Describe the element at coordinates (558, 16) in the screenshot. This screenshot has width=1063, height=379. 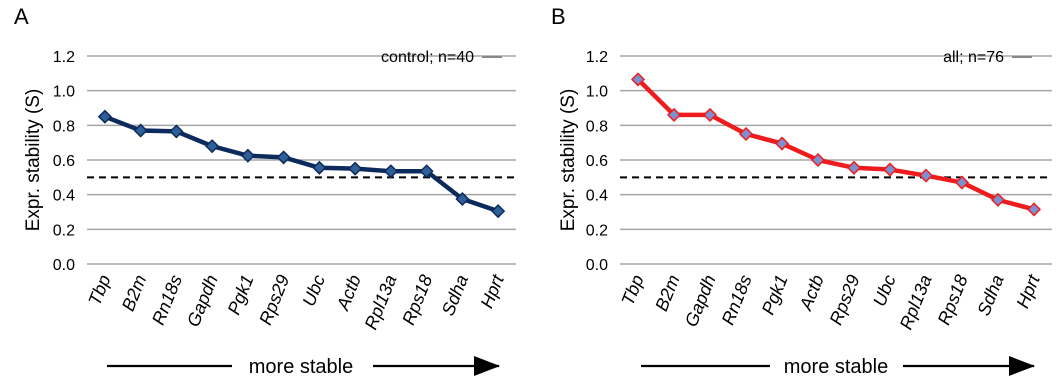
I see `panel-letter-b: B` at that location.